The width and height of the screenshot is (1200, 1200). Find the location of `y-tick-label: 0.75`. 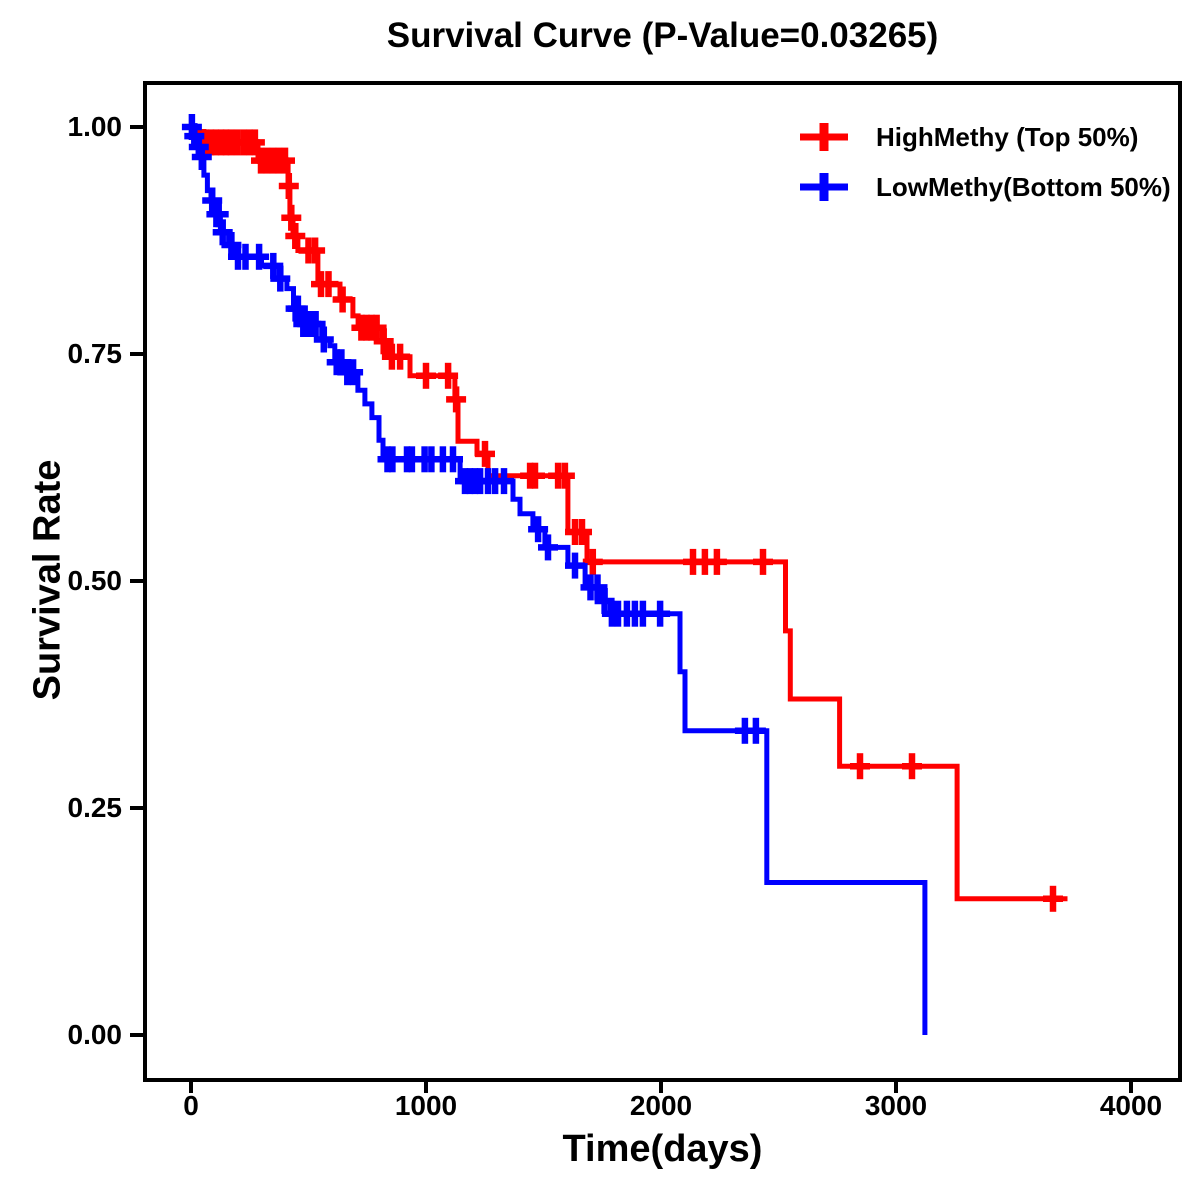

y-tick-label: 0.75 is located at coordinates (95, 353).